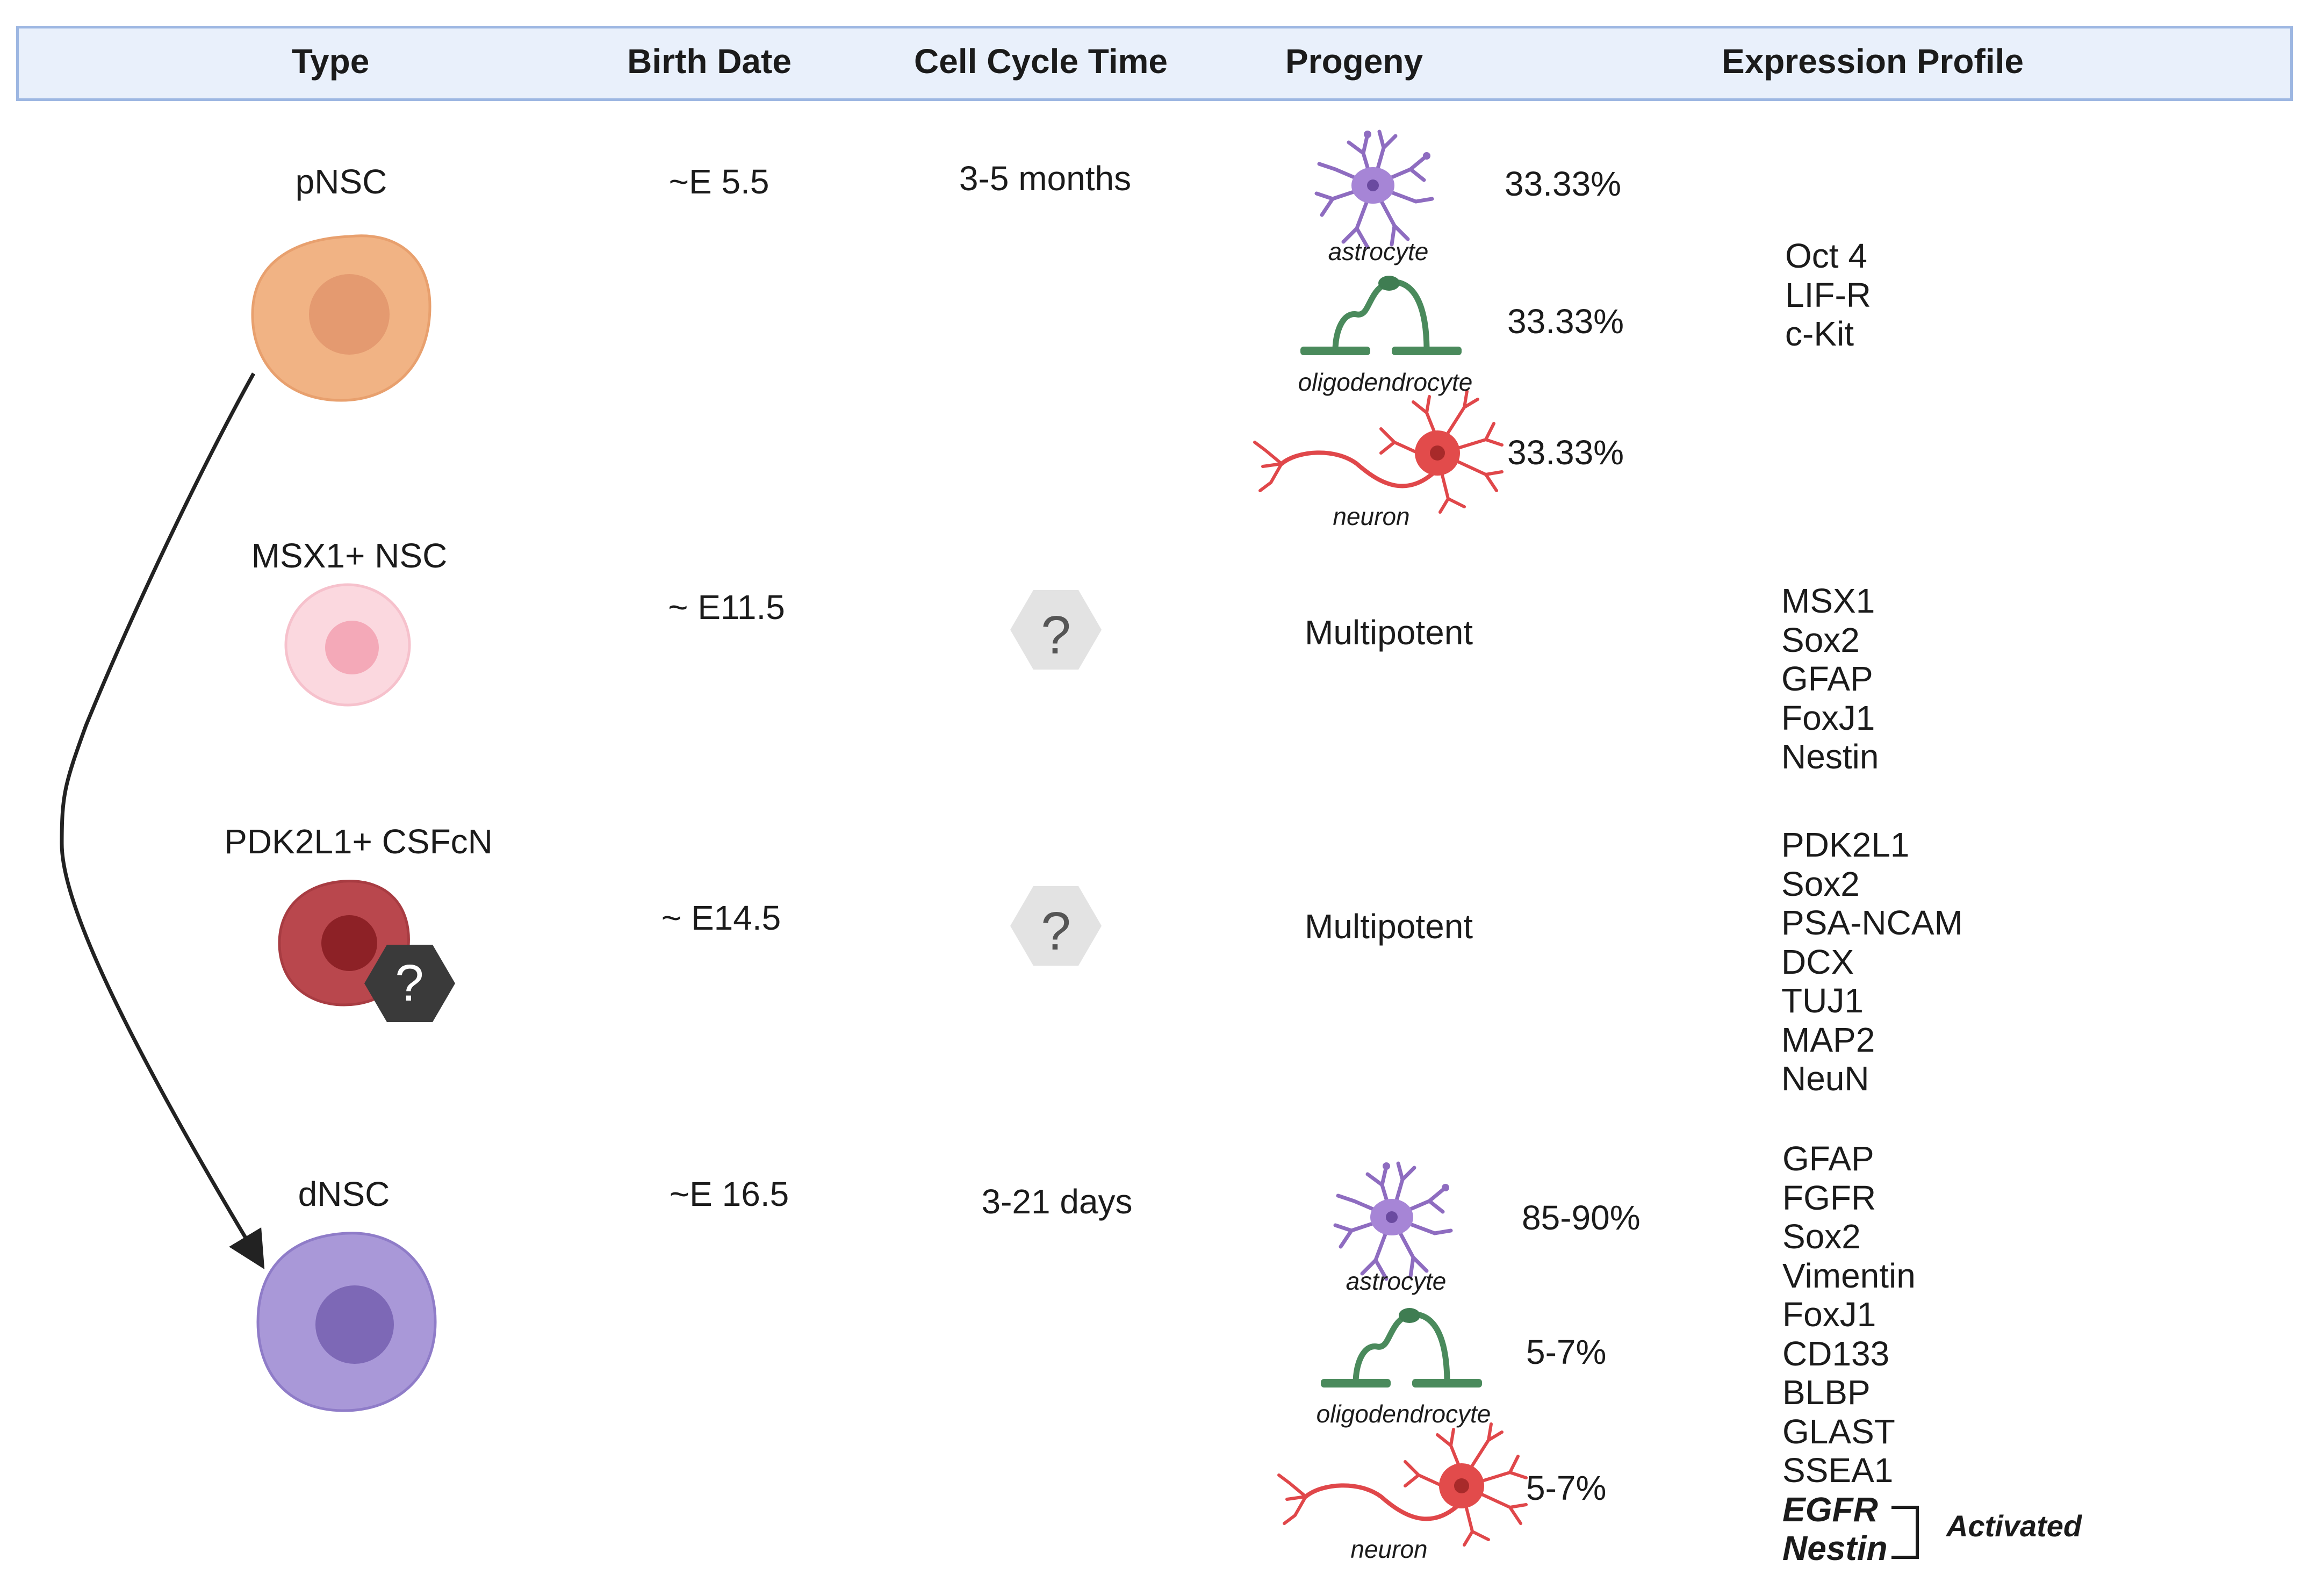  Describe the element at coordinates (1828, 1039) in the screenshot. I see `expression-marker: MAP2` at that location.